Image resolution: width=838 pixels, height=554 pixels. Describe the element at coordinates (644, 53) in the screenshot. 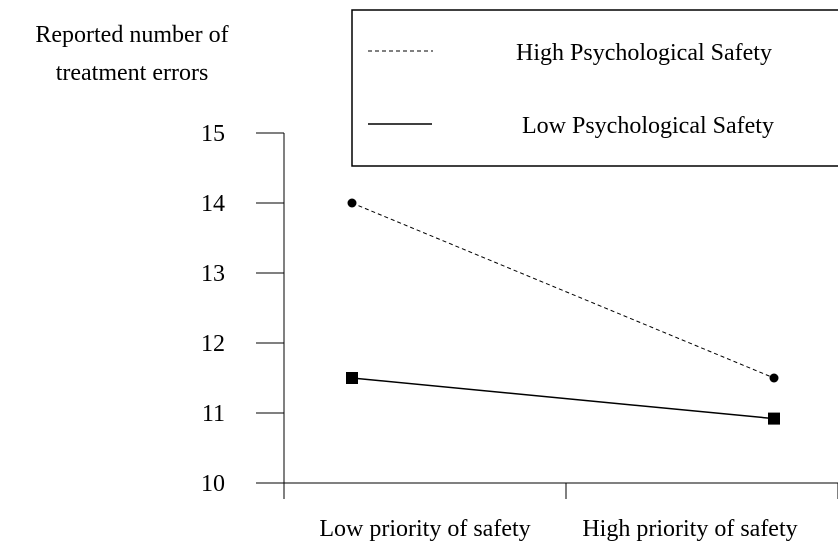

I see `legend-label-high-psychological-safety: High Psychological Safety` at that location.